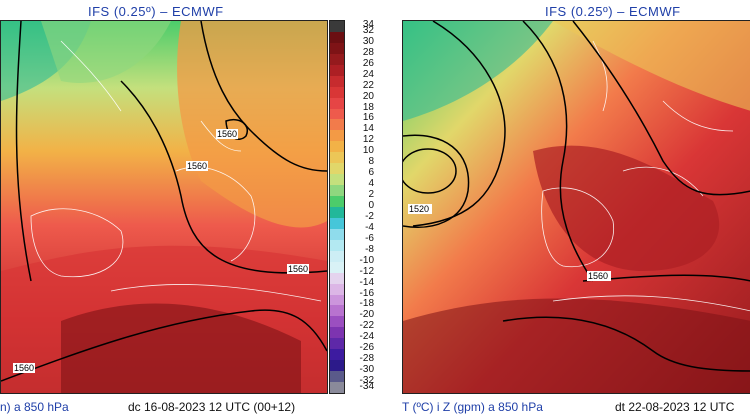 This screenshot has height=416, width=750. Describe the element at coordinates (368, 52) in the screenshot. I see `colorbar-tick-label: 28` at that location.